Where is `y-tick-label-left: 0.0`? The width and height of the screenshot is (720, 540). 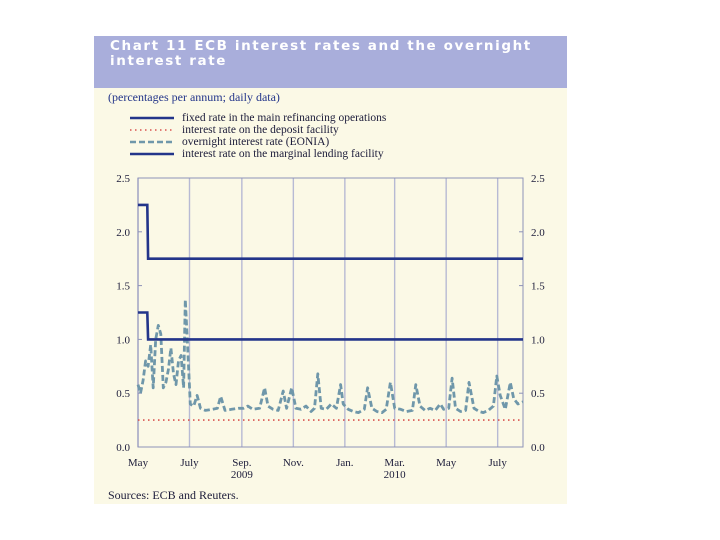 y-tick-label-left: 0.0 is located at coordinates (123, 448).